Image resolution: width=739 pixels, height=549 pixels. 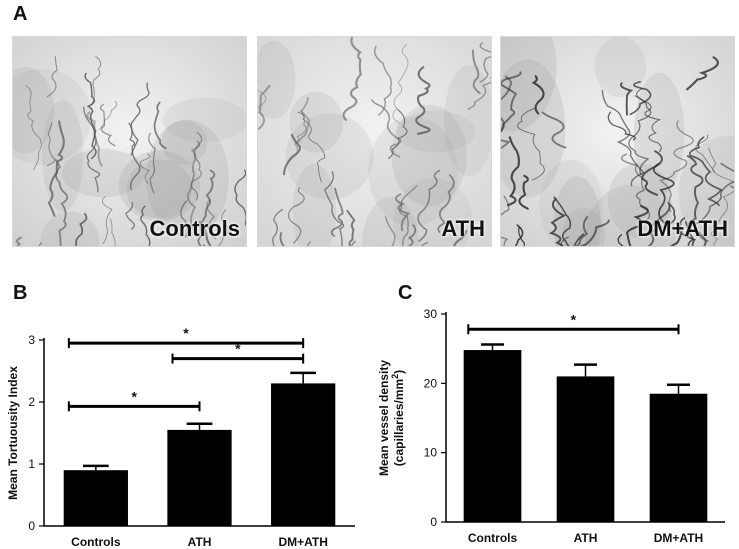 I want to click on micrograph-label: DM+ATH, so click(x=682, y=228).